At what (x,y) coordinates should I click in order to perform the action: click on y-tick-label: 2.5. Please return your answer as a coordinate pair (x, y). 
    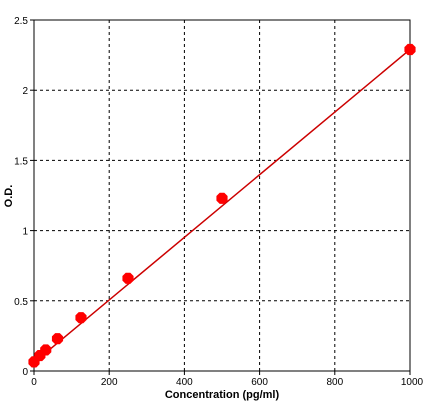
    Looking at the image, I should click on (21, 21).